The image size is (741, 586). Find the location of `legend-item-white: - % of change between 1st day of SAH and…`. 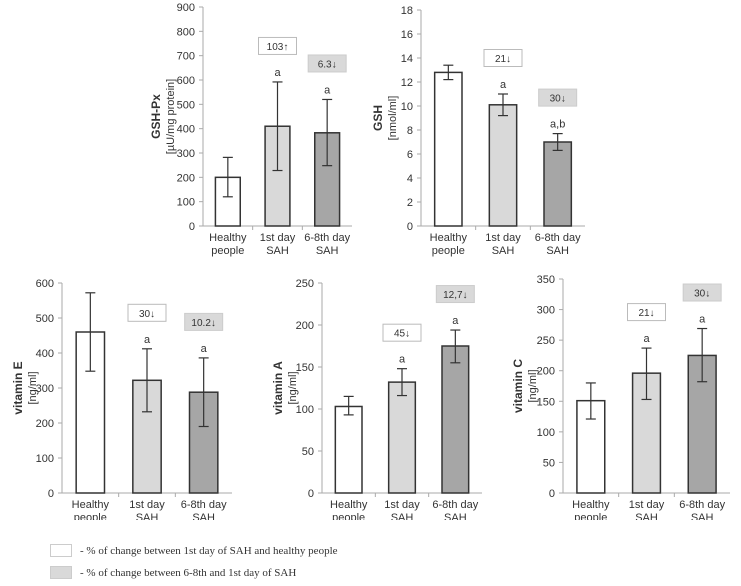

legend-item-white: - % of change between 1st day of SAH and… is located at coordinates (194, 550).